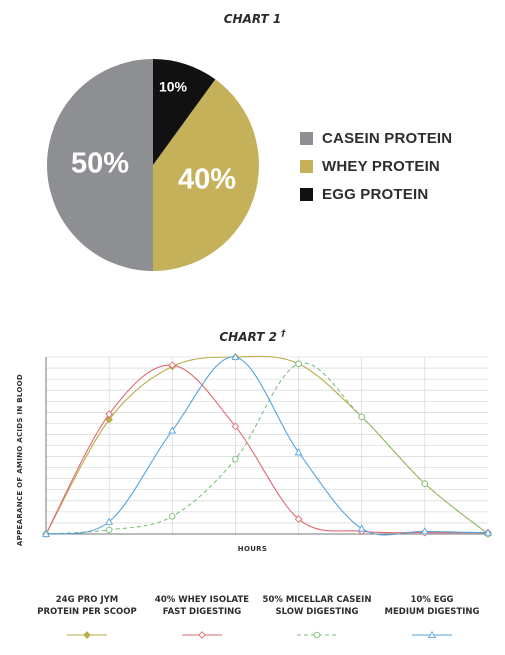 This screenshot has height=655, width=505. What do you see at coordinates (202, 606) in the screenshot?
I see `line-legend-item-whey: 40% WHEY ISOLATE FAST DIGESTING` at bounding box center [202, 606].